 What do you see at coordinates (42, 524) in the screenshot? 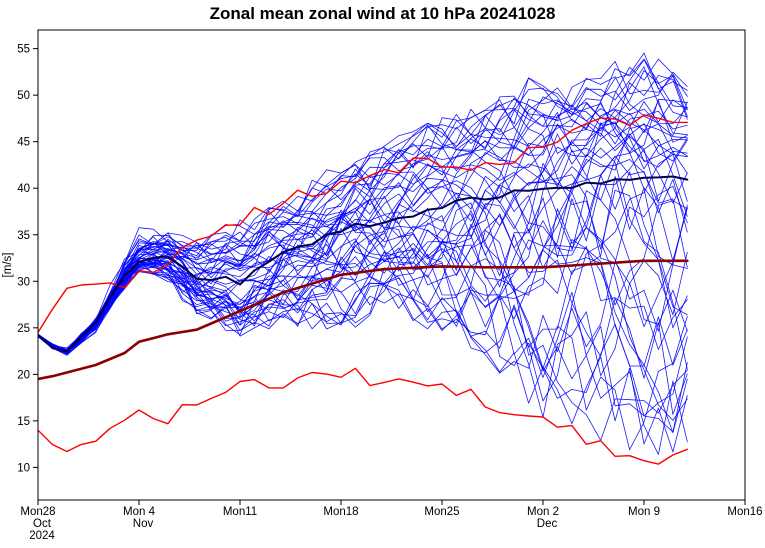
I see `x-tick-label: Oct` at bounding box center [42, 524].